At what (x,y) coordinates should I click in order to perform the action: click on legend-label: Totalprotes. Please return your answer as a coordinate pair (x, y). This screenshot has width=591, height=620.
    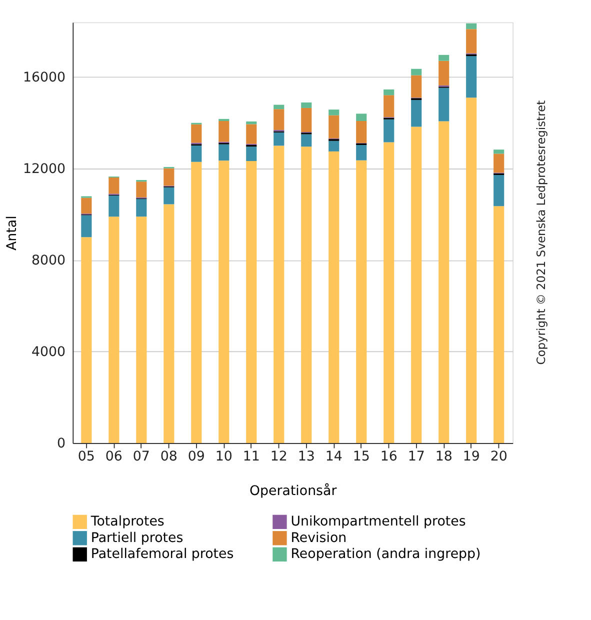
    Looking at the image, I should click on (127, 522).